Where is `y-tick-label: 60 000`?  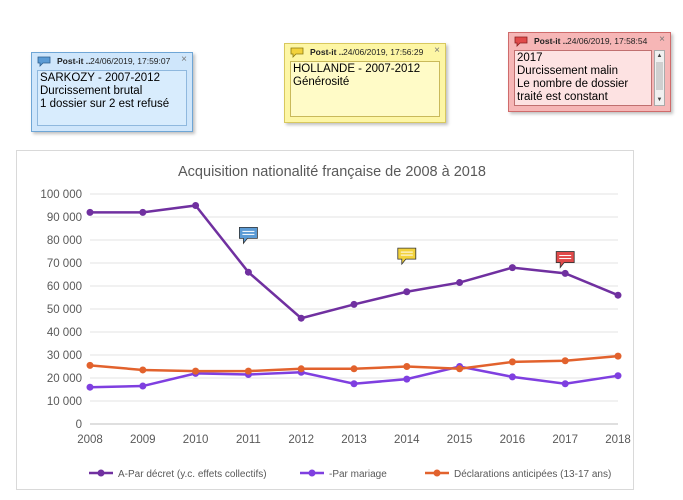 y-tick-label: 60 000 is located at coordinates (64, 287).